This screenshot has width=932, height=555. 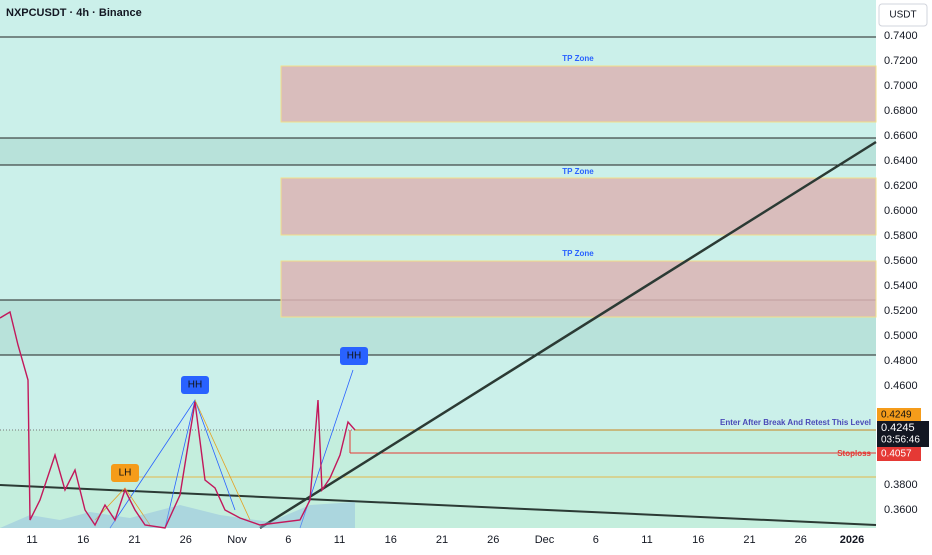 What do you see at coordinates (901, 86) in the screenshot?
I see `price-tick-label: 0.7000` at bounding box center [901, 86].